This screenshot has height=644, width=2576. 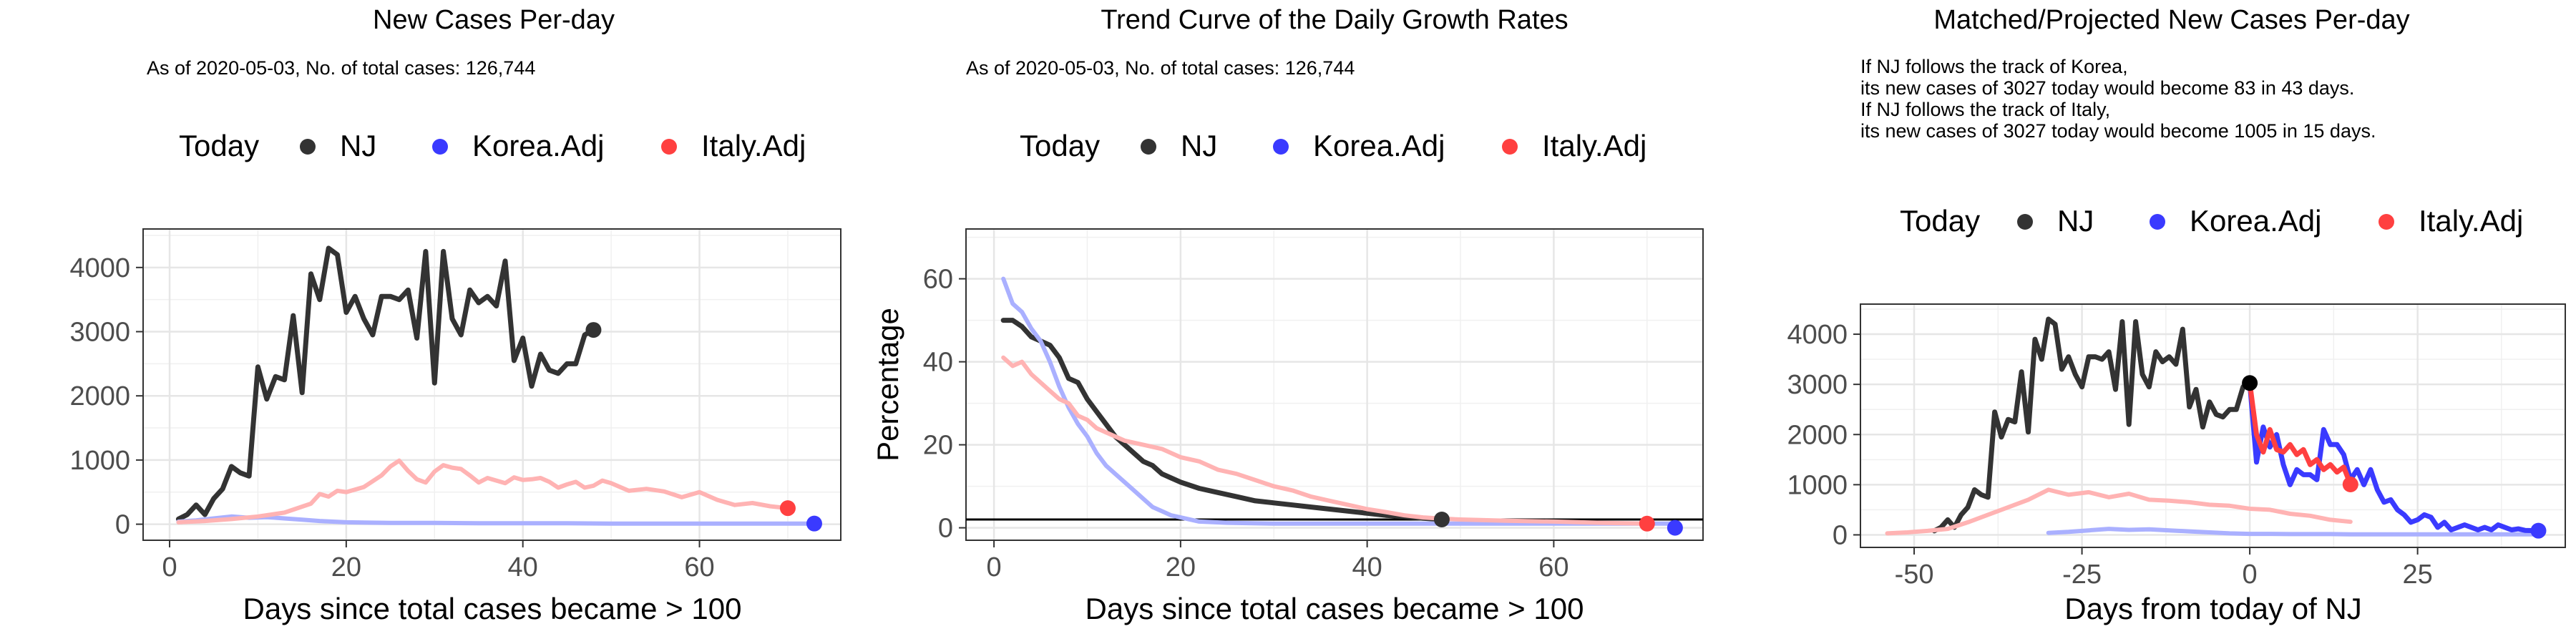 What do you see at coordinates (2212, 608) in the screenshot?
I see `x-axis-label: Days from today of NJ` at bounding box center [2212, 608].